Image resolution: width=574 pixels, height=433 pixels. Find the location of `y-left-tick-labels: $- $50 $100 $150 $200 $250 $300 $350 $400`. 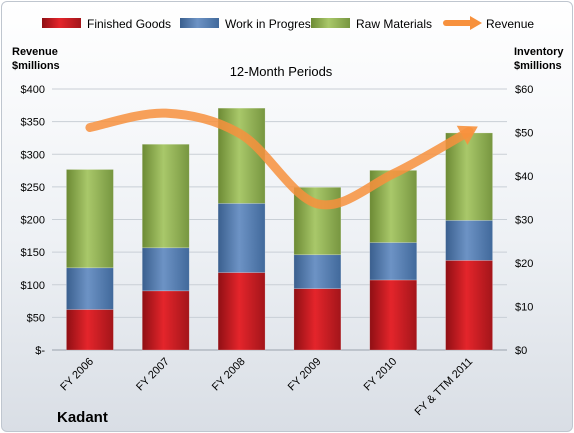

y-left-tick-labels: $- $50 $100 $150 $200 $250 $300 $350 $400 is located at coordinates (33, 220).